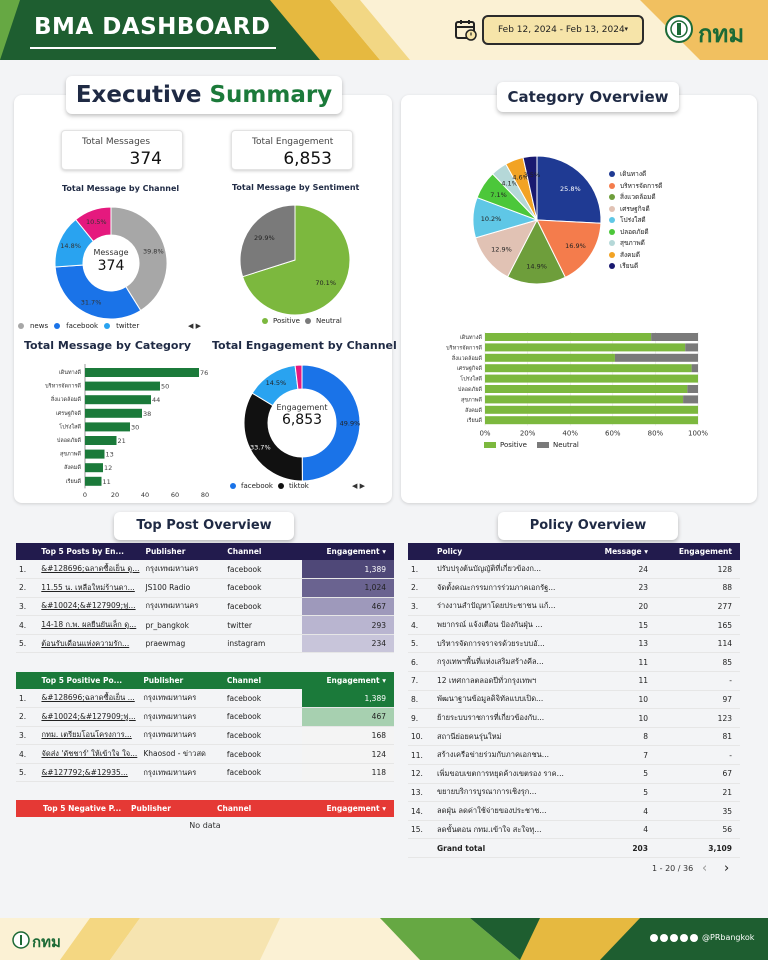 This screenshot has width=768, height=960. What do you see at coordinates (569, 249) in the screenshot?
I see `pie-slice-บริหารจัดการดี` at bounding box center [569, 249].